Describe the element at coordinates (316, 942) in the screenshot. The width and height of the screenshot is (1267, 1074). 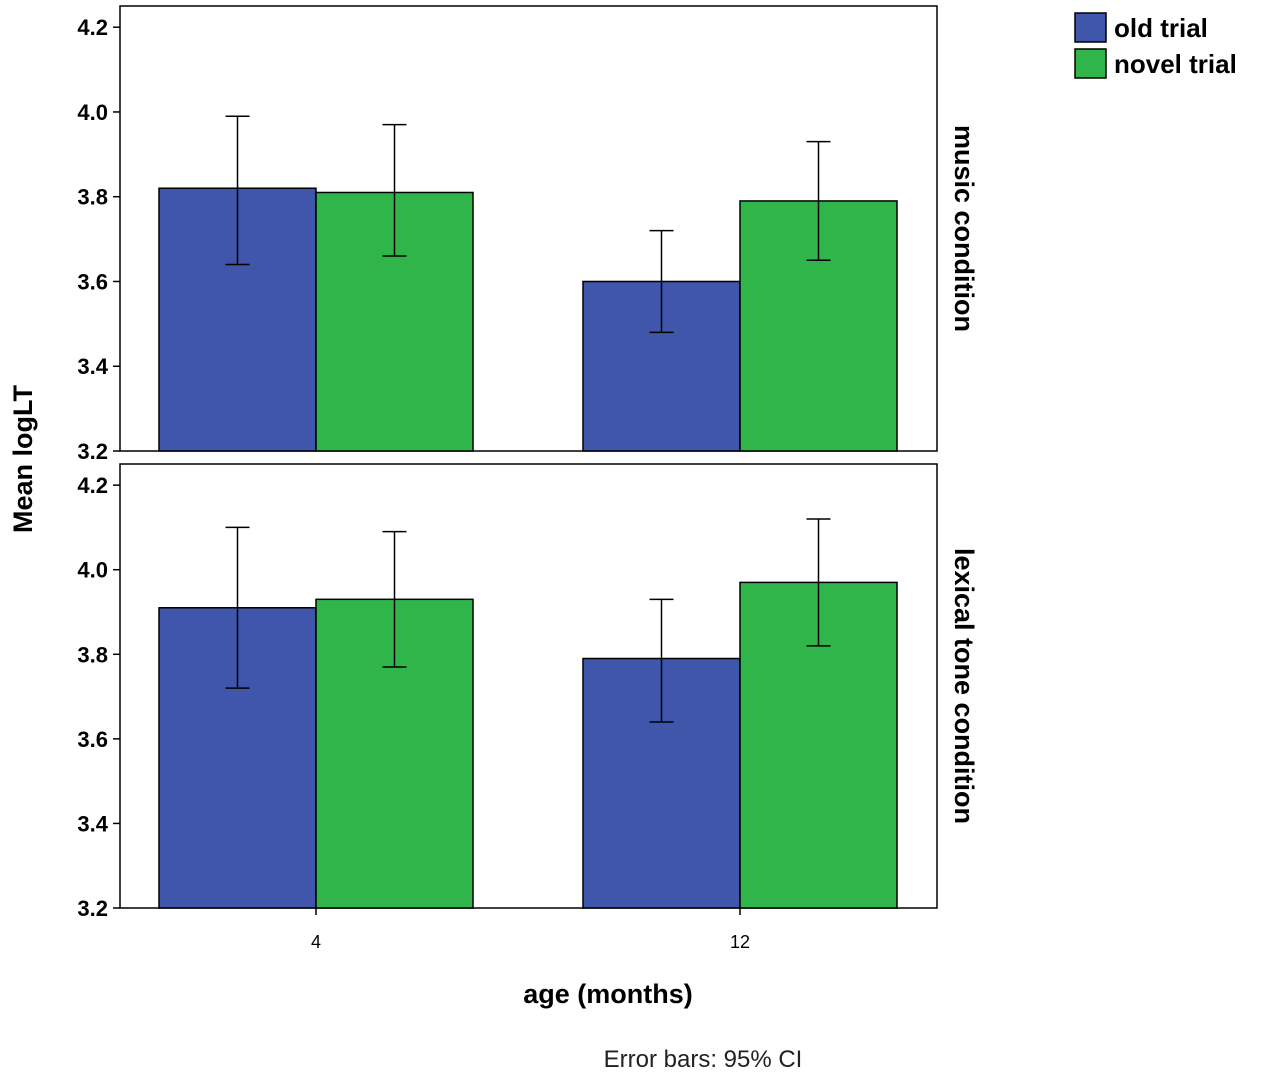
I see `x-tick-label: 4` at that location.